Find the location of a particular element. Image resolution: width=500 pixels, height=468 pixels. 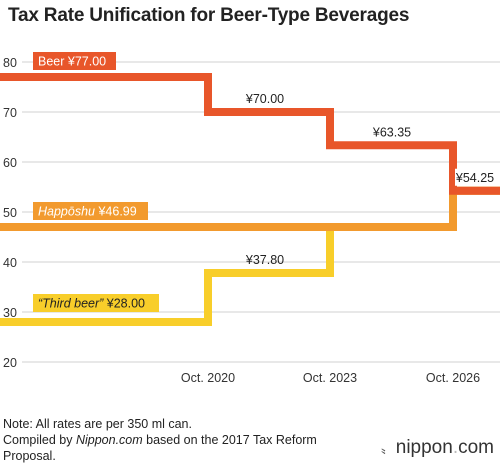

series-start-label: Beer ¥77.00 is located at coordinates (72, 62).